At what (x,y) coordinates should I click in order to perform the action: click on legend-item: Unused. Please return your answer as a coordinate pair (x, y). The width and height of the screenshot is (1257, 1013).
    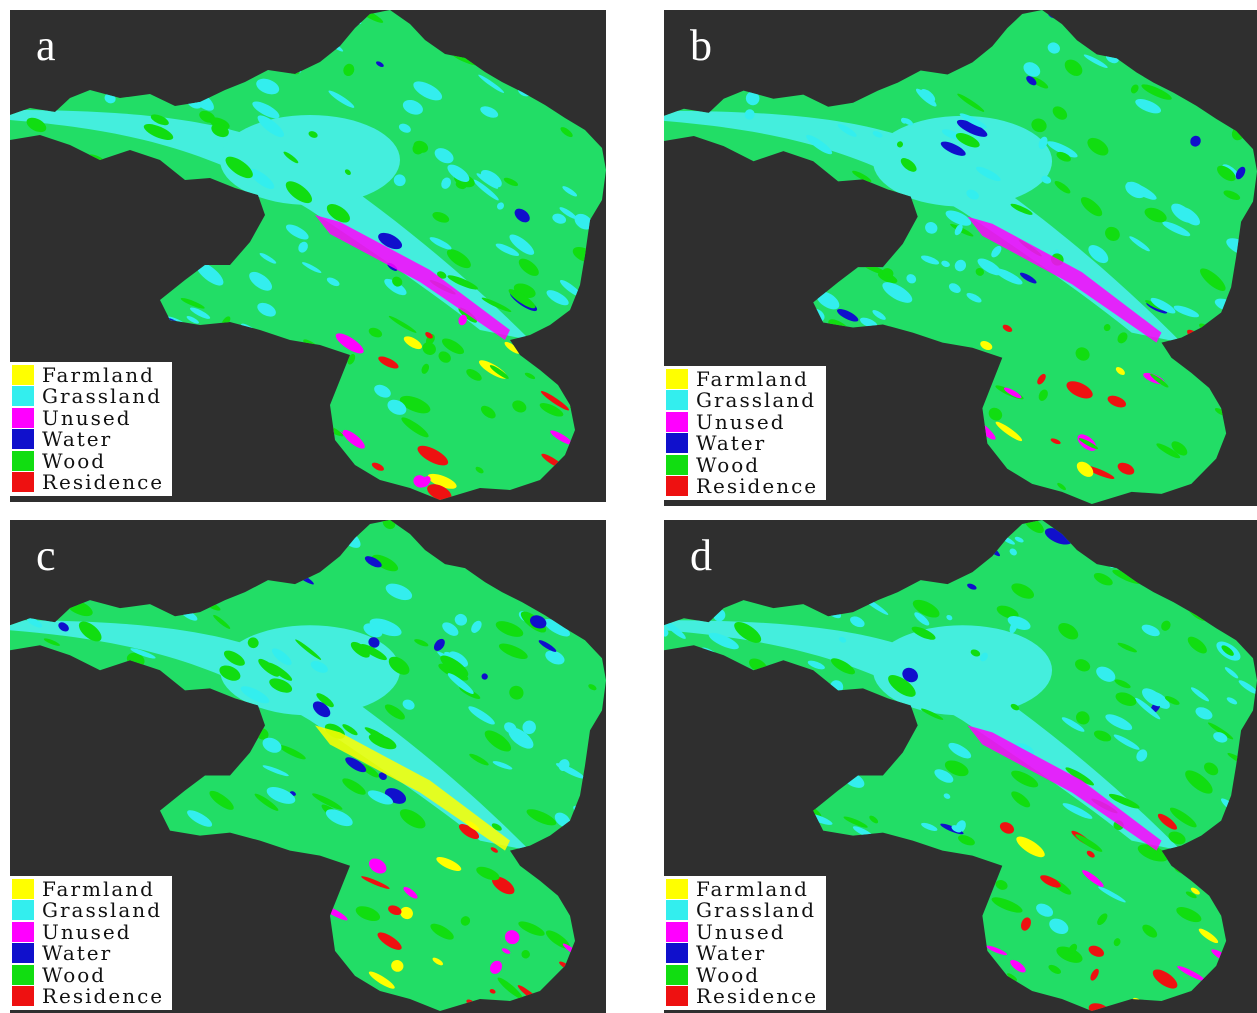
    Looking at the image, I should click on (742, 422).